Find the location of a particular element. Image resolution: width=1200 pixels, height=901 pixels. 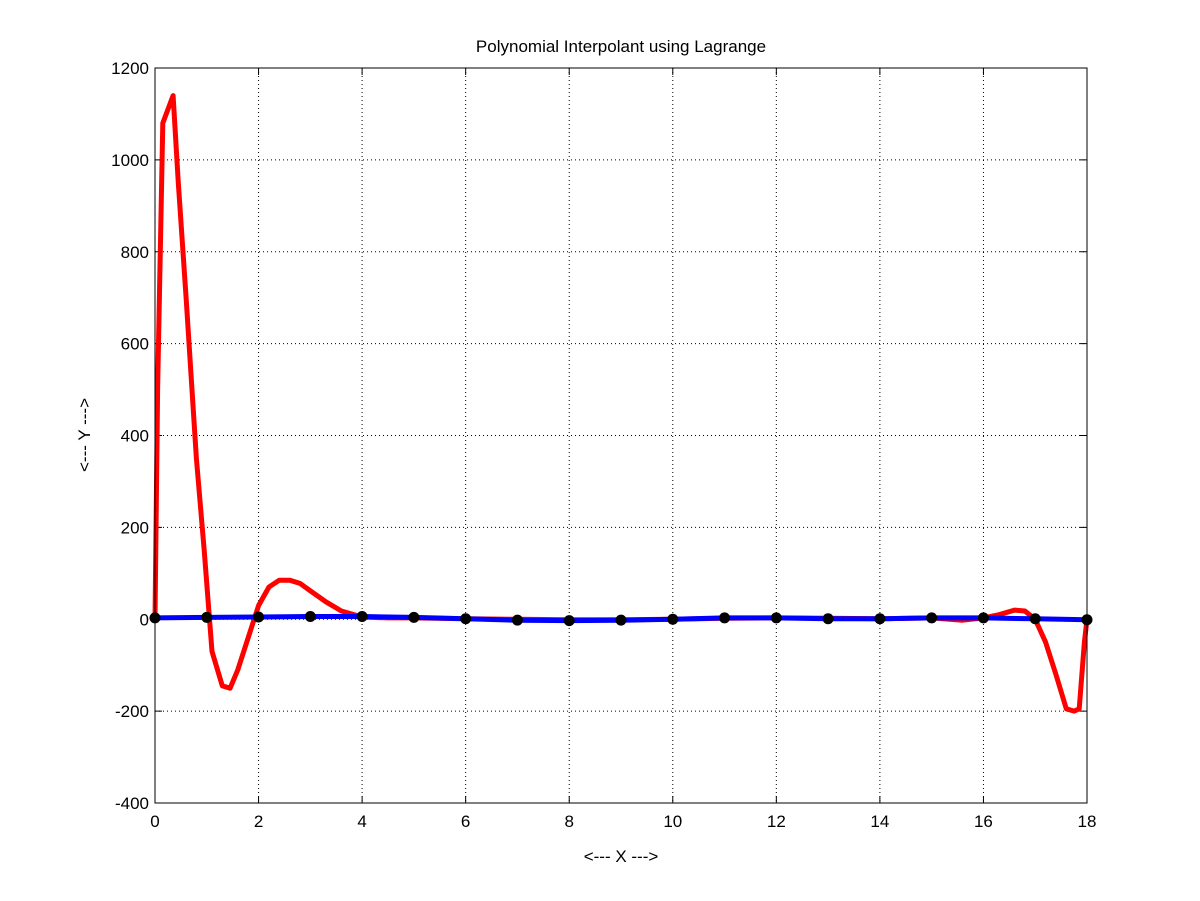

x-tick-label: 14 is located at coordinates (879, 821).